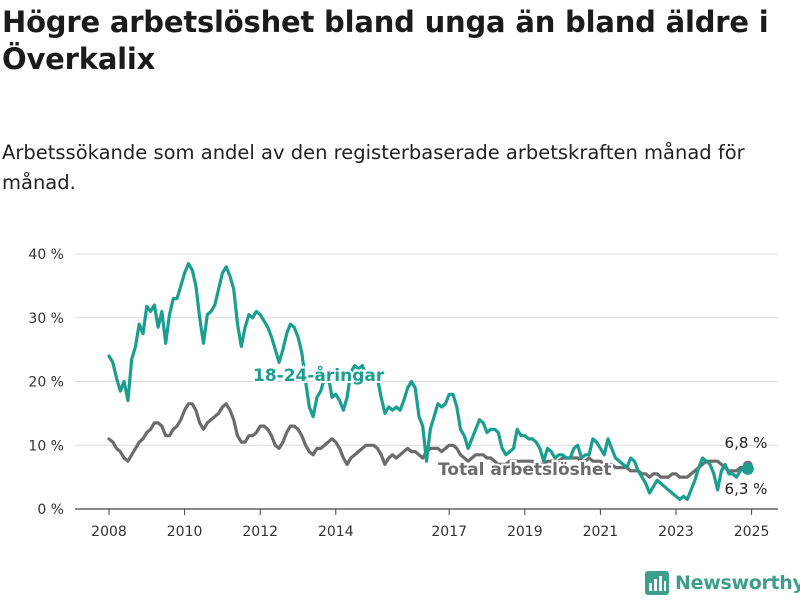  What do you see at coordinates (746, 443) in the screenshot?
I see `end-label-total: 6,8 %` at bounding box center [746, 443].